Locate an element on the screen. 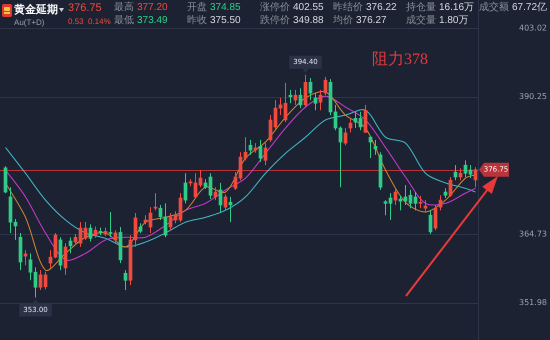  annotation: 0.53 is located at coordinates (76, 21).